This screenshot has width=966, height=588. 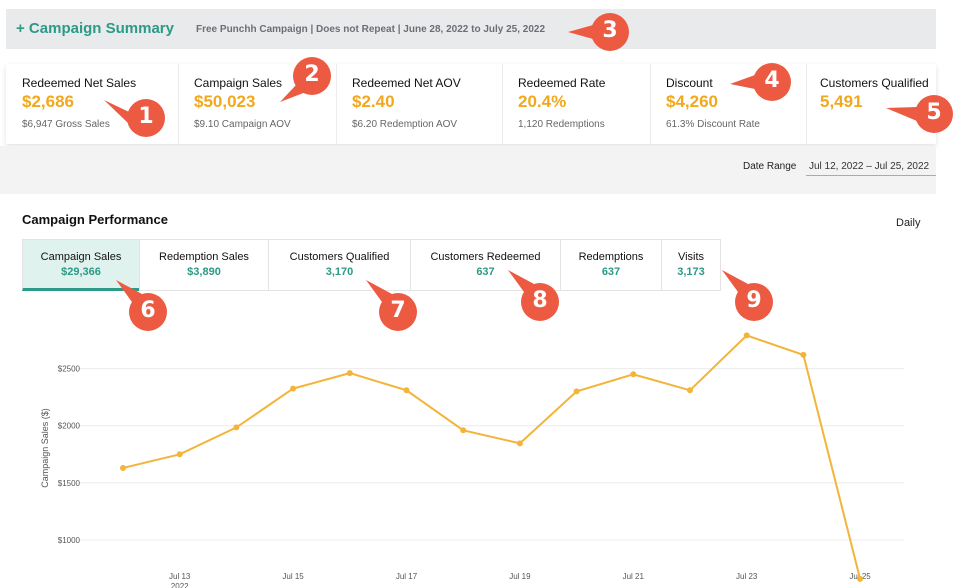 What do you see at coordinates (406, 83) in the screenshot?
I see `kpi-label: Redeemed Net AOV` at bounding box center [406, 83].